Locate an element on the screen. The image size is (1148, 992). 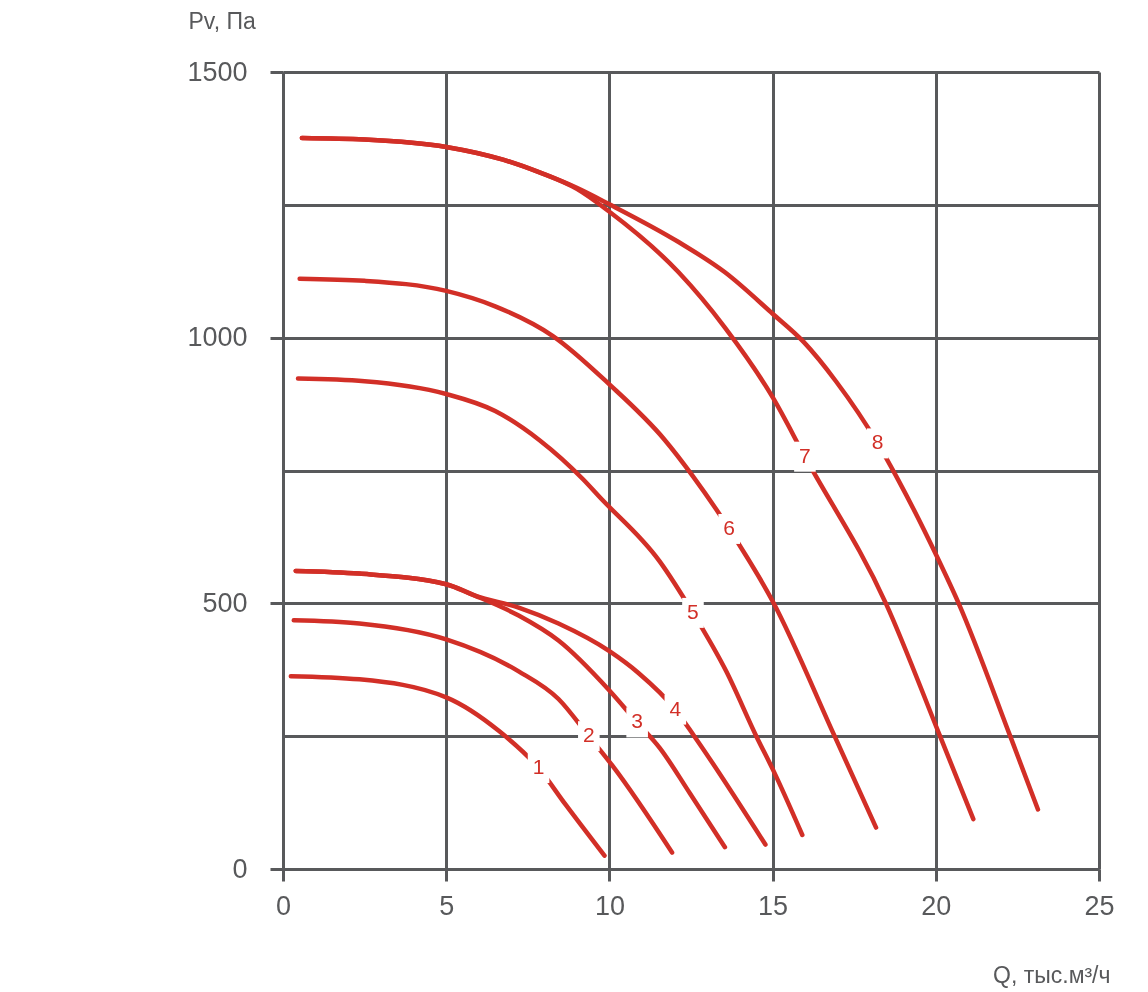
y-tick-label: 0 is located at coordinates (240, 868).